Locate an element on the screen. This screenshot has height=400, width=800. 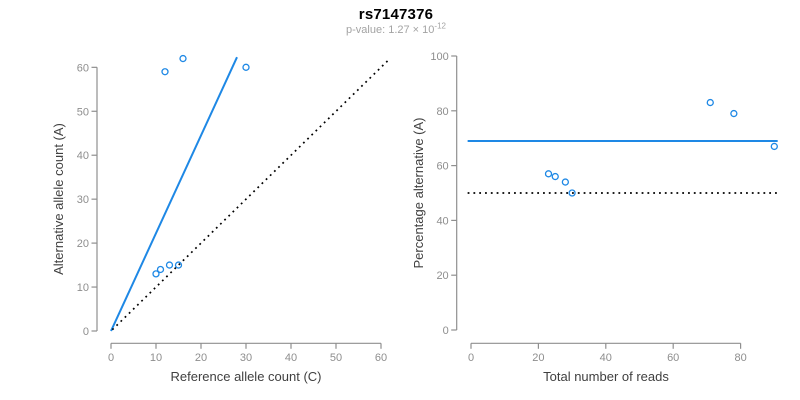
y-tick-label: 50 is located at coordinates (83, 112).